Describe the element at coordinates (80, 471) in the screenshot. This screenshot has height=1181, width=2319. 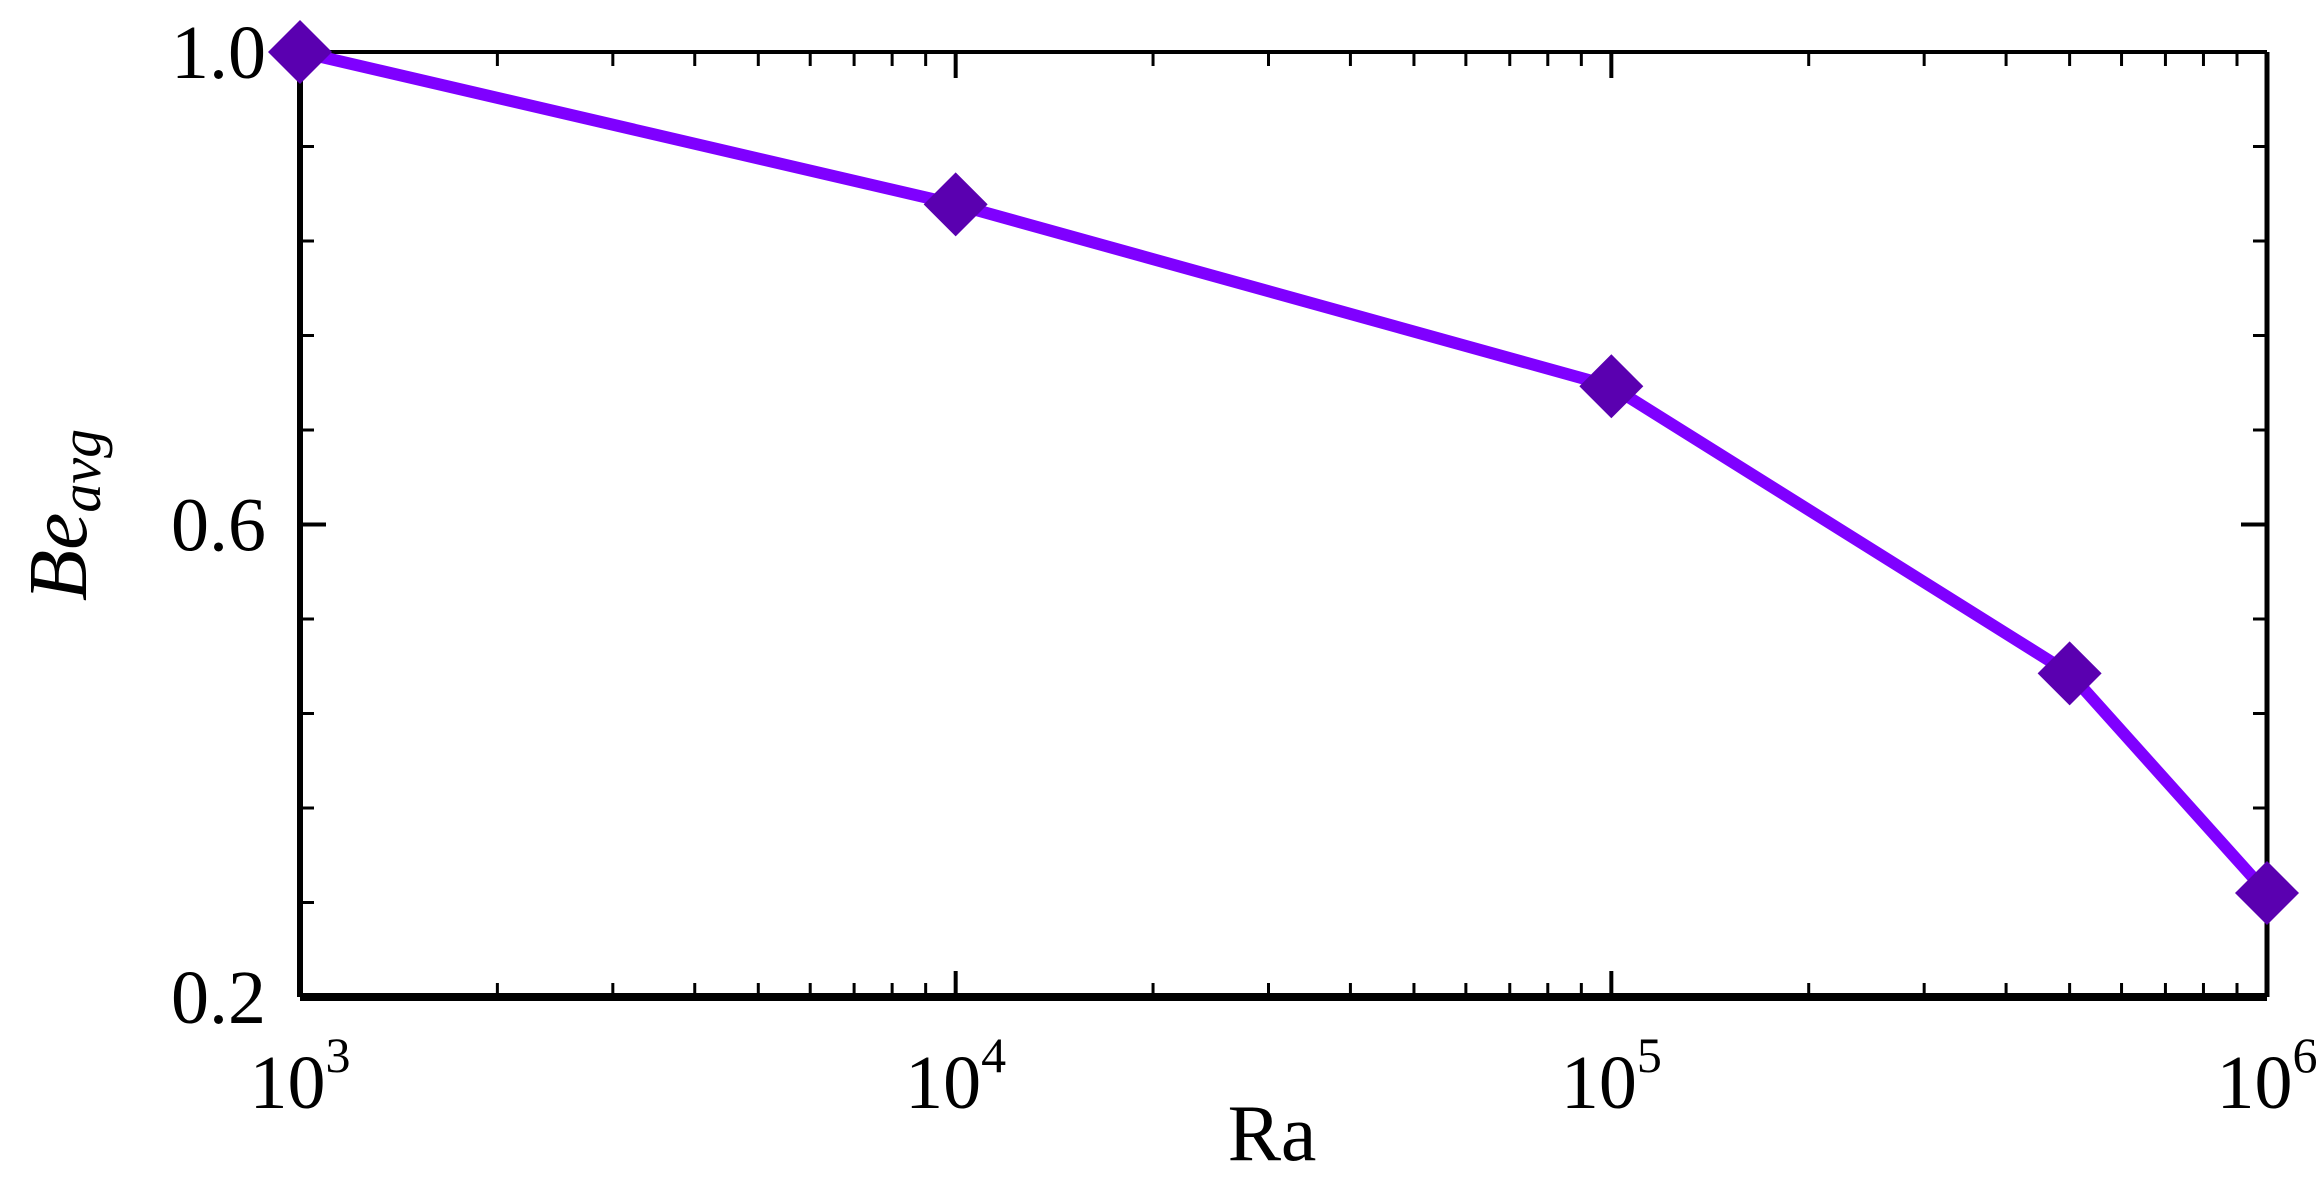
I see `y-axis-title-subscript: avg` at that location.